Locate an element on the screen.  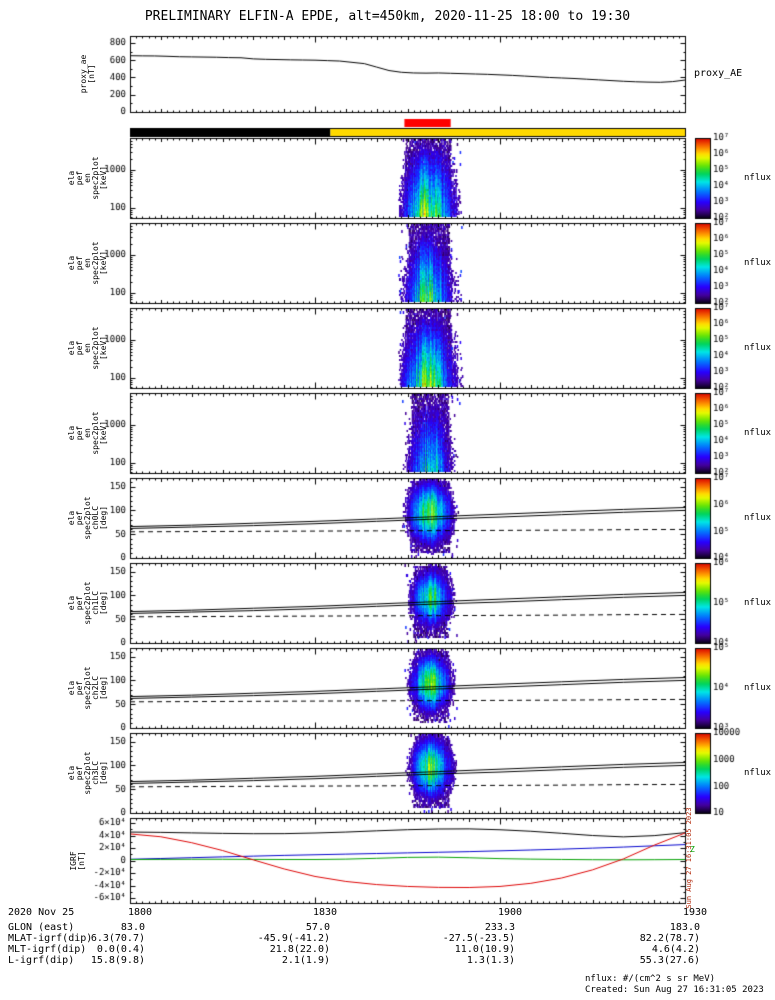
y-axis-label-igrf: IGRF [nT] is located at coordinates (77, 860).